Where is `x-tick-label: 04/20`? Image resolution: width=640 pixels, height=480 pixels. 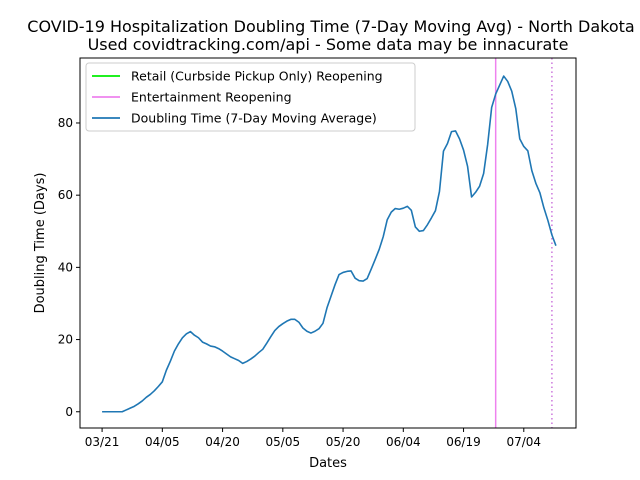 x-tick-label: 04/20 is located at coordinates (222, 442).